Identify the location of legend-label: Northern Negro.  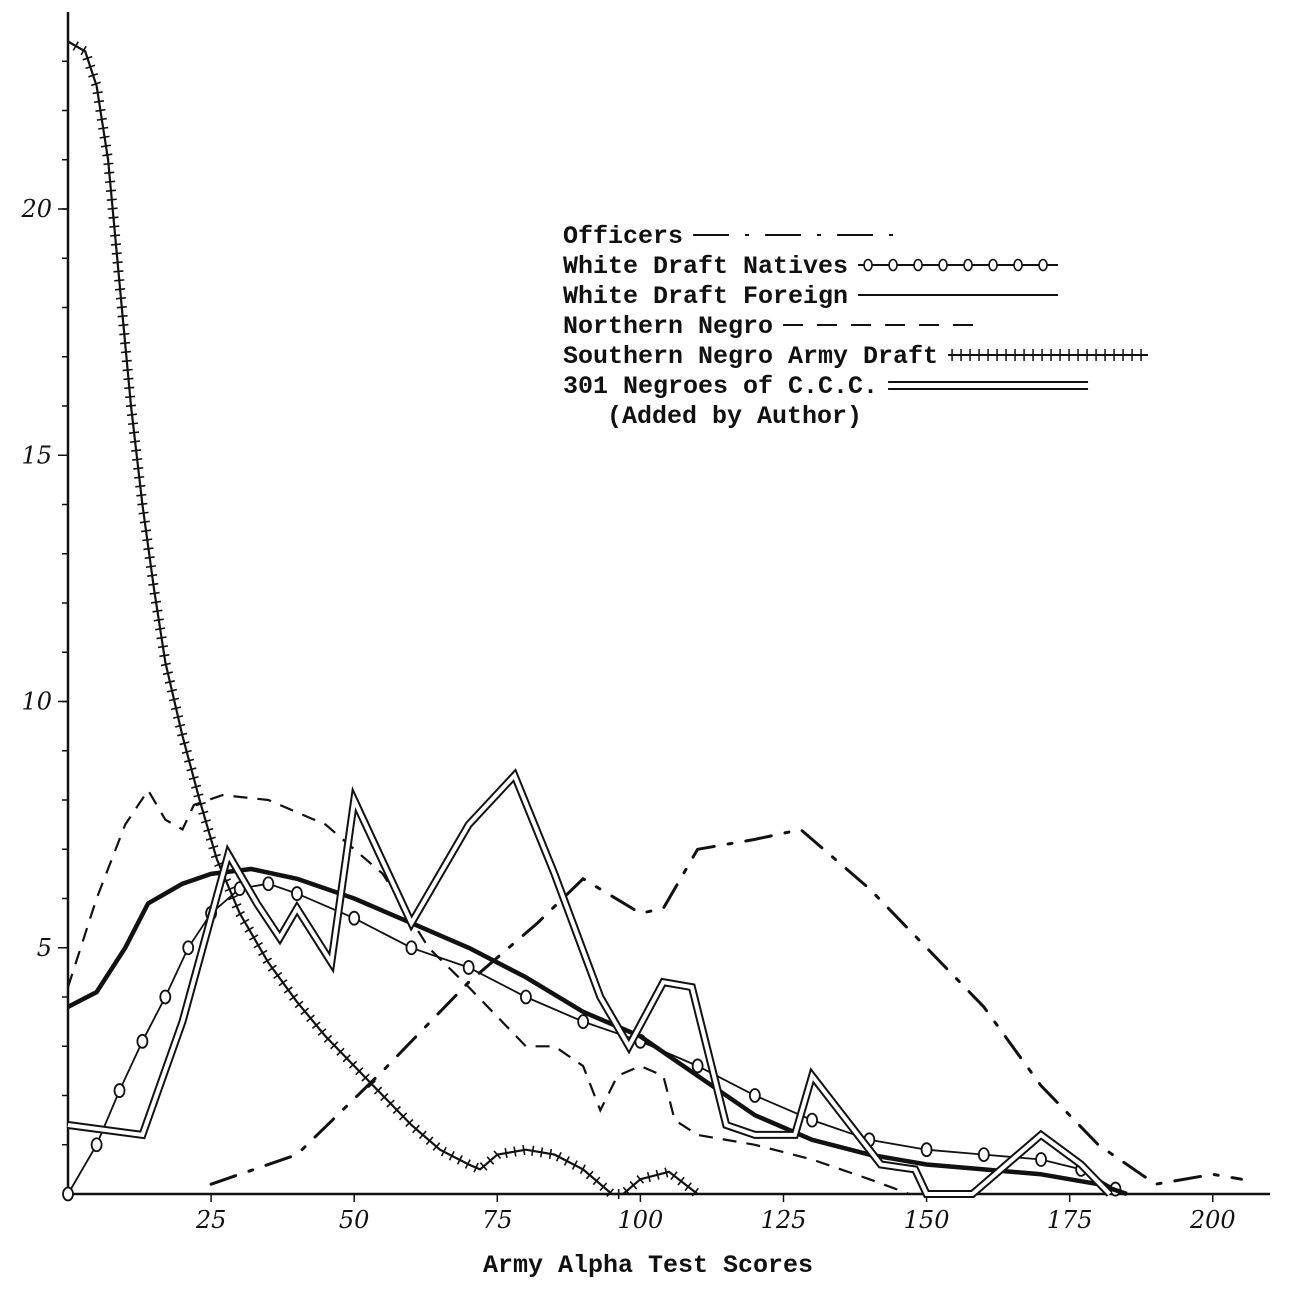
(668, 326).